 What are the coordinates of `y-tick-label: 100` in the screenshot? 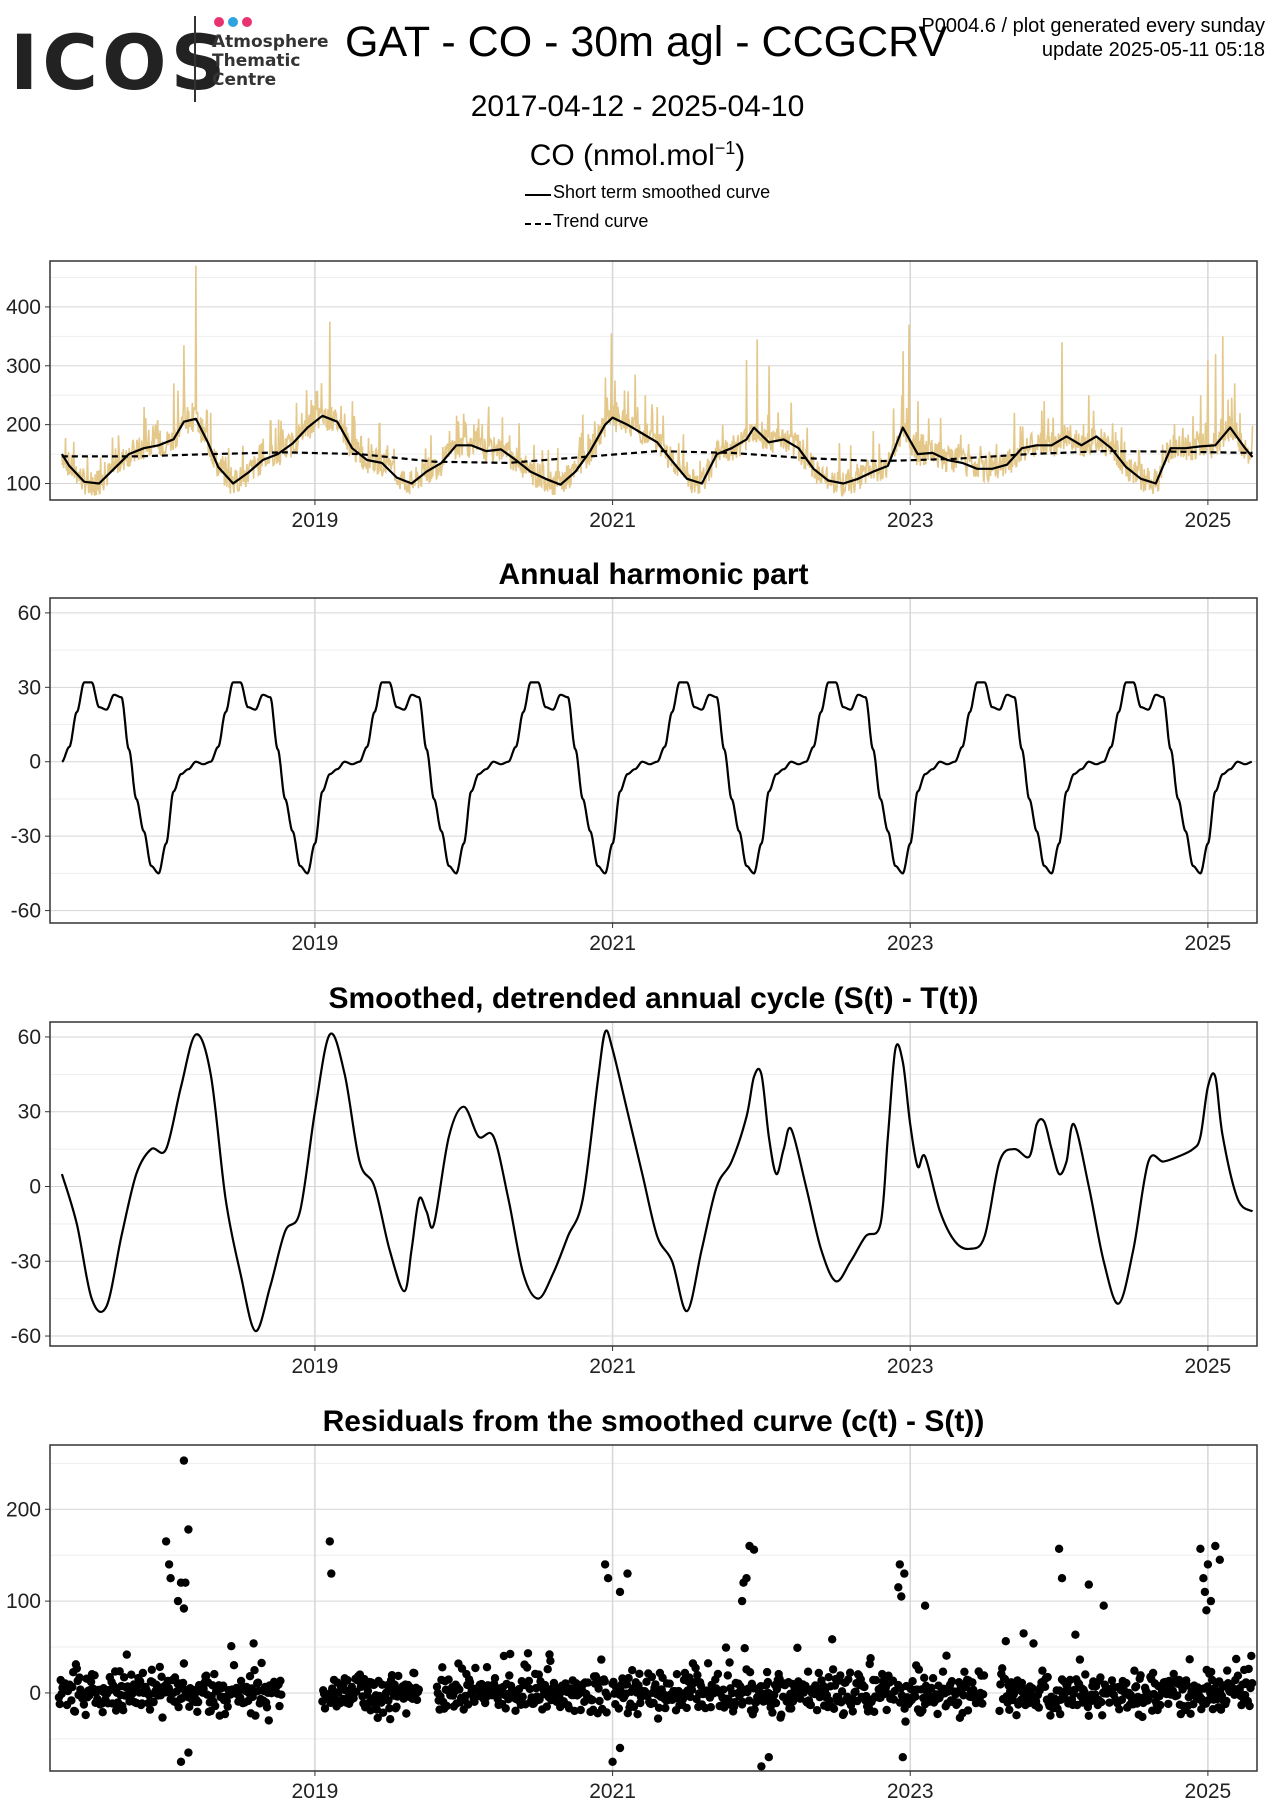 It's located at (23, 484).